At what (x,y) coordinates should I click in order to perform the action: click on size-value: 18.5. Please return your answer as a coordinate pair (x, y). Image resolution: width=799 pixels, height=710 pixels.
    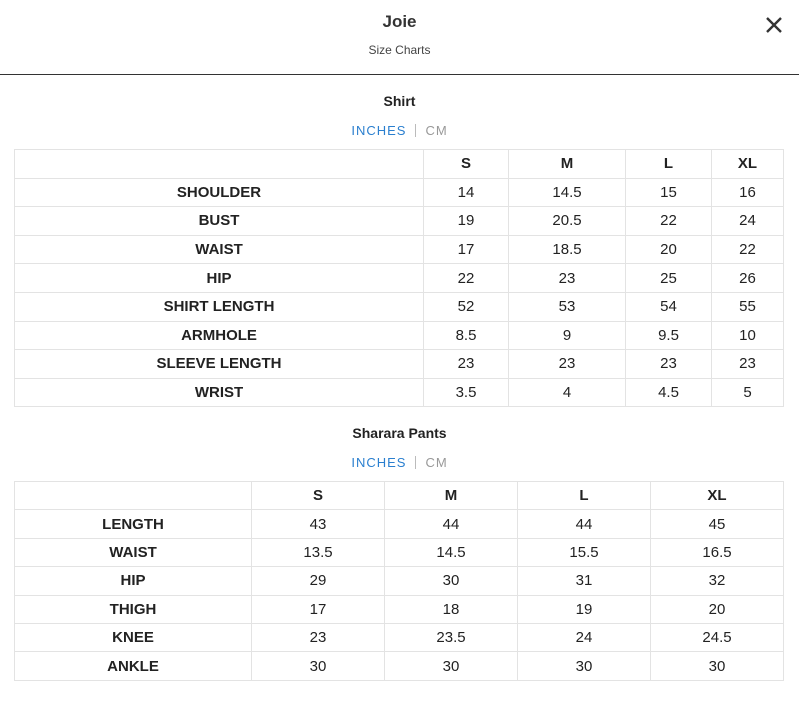
    Looking at the image, I should click on (567, 249).